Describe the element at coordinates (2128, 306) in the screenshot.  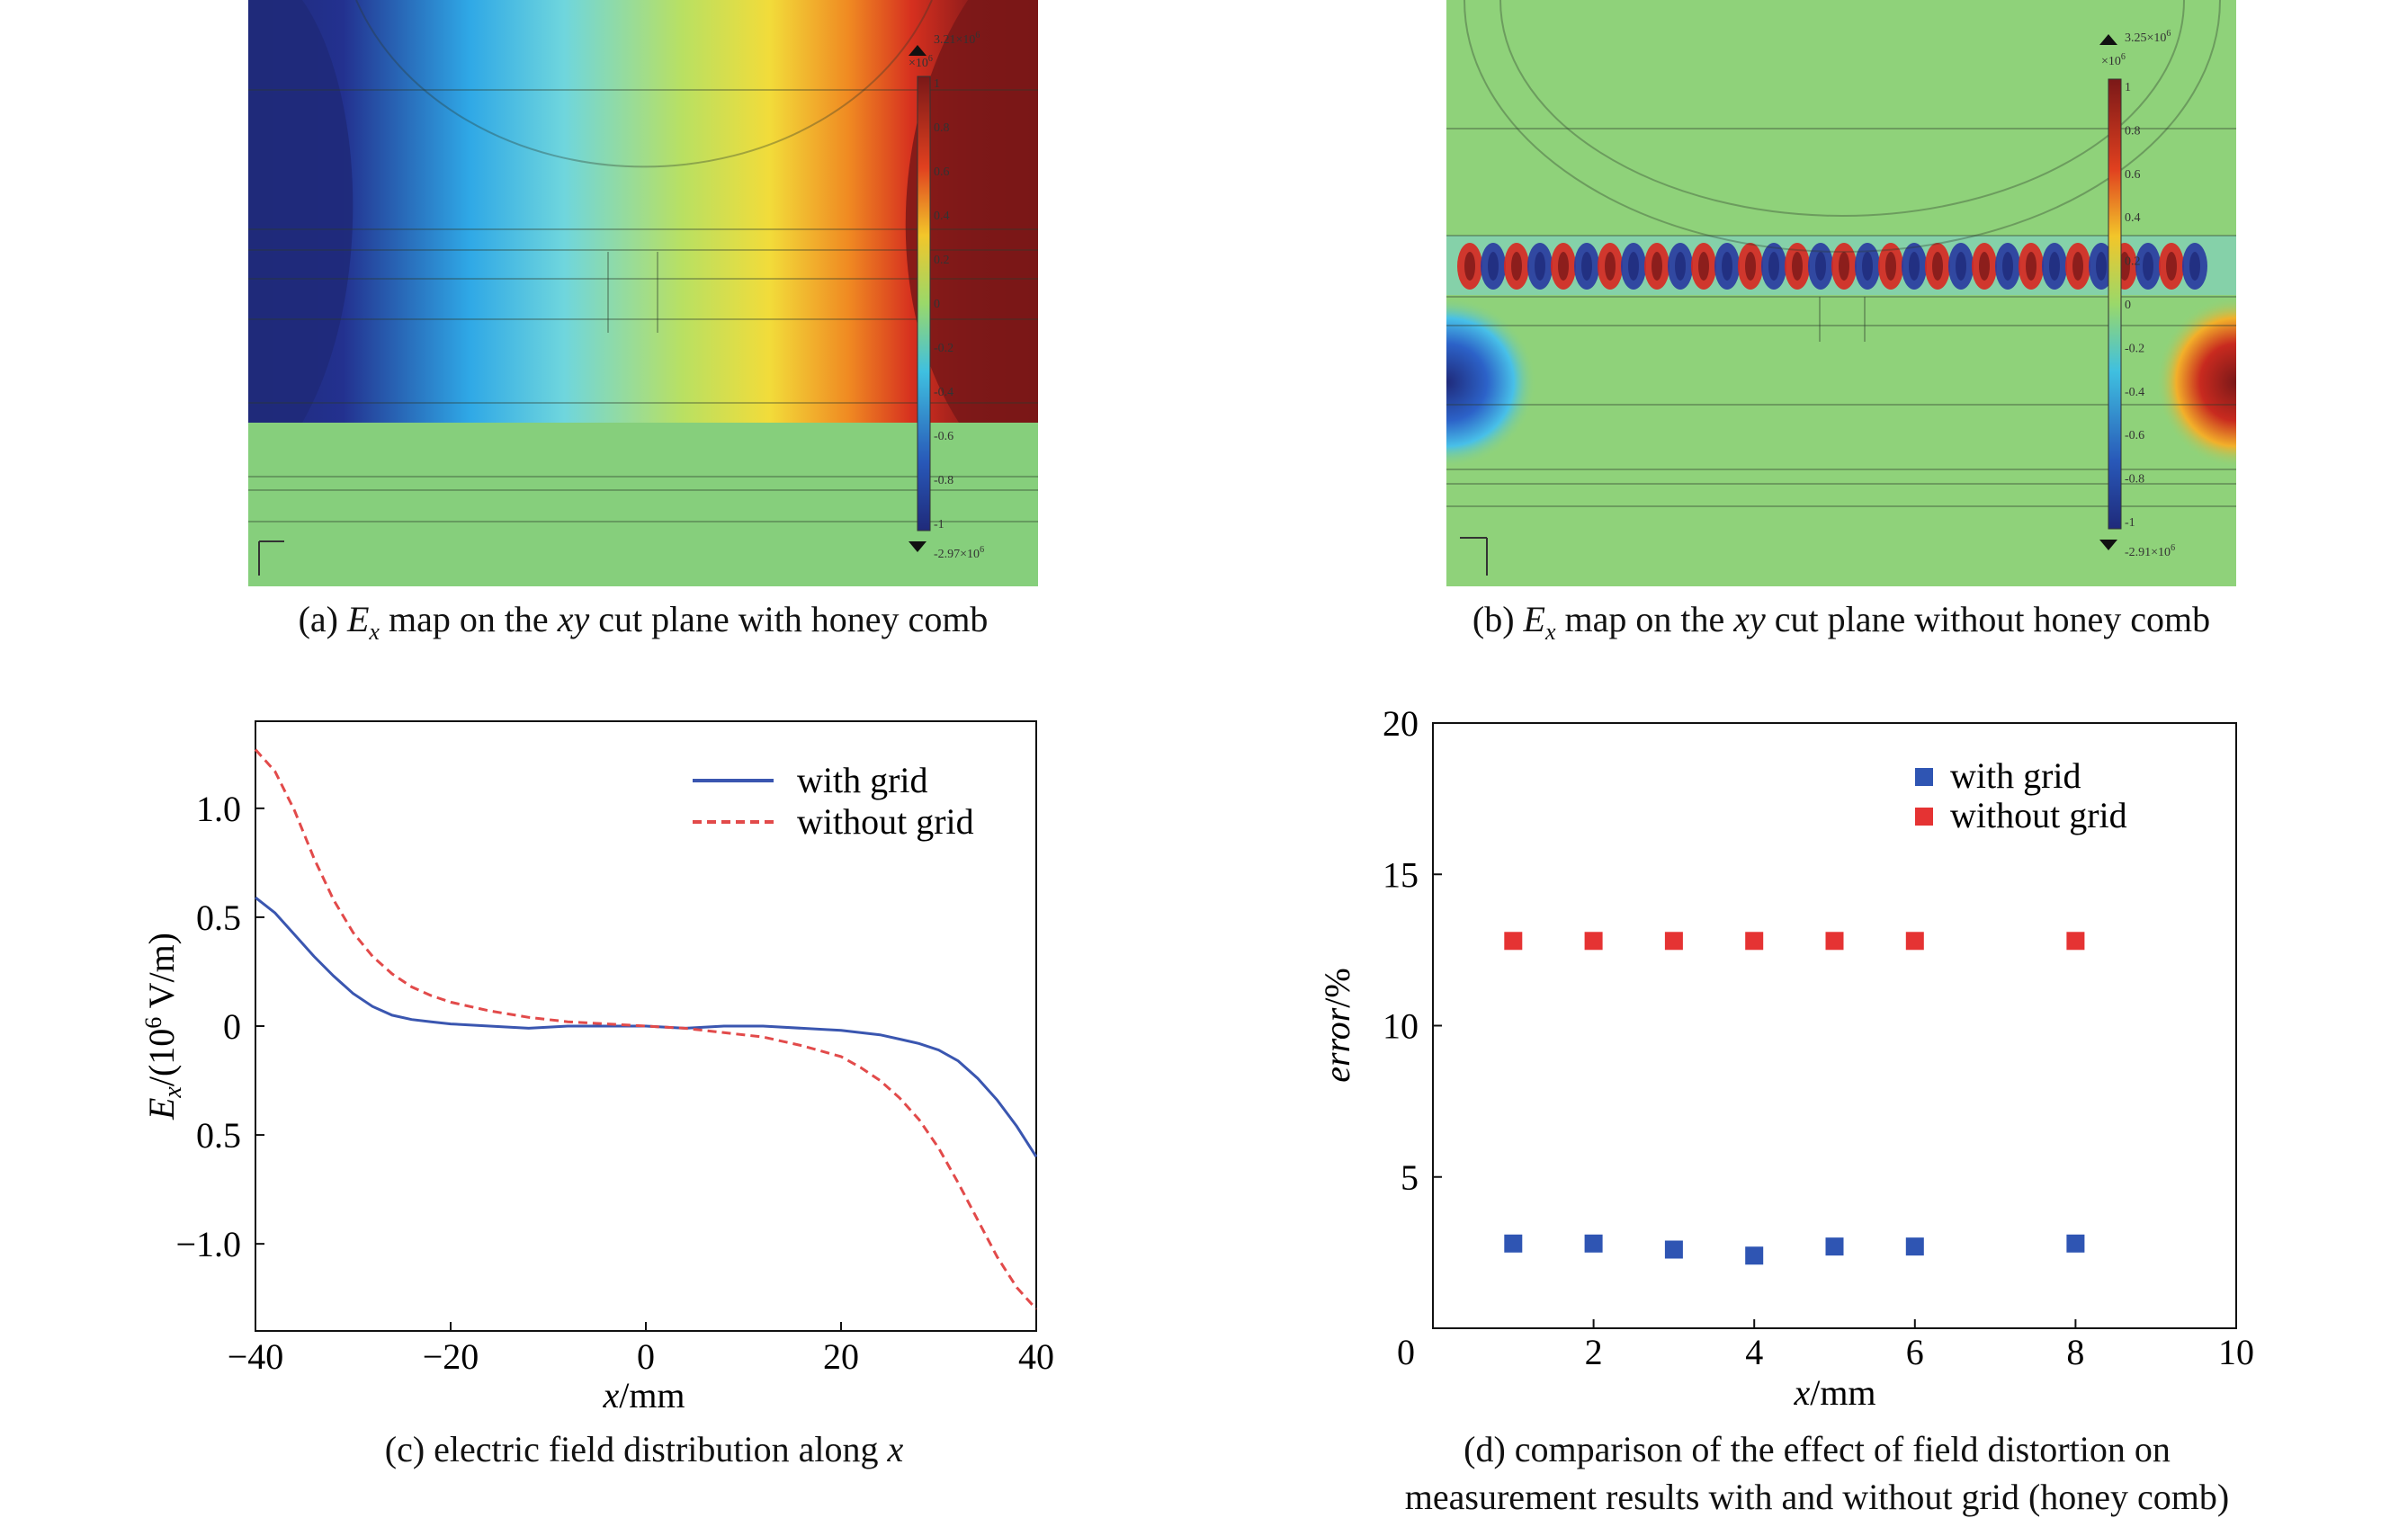
I see `colorbar-b-tick-label: 0` at that location.